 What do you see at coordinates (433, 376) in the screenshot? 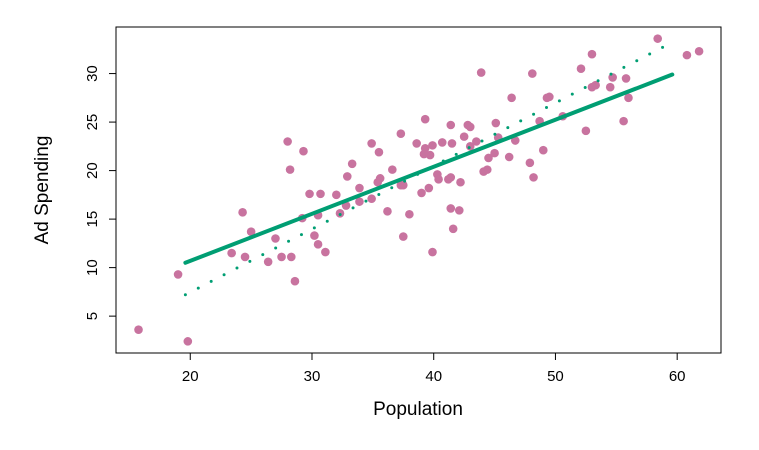
I see `x-tick-label: 40` at bounding box center [433, 376].